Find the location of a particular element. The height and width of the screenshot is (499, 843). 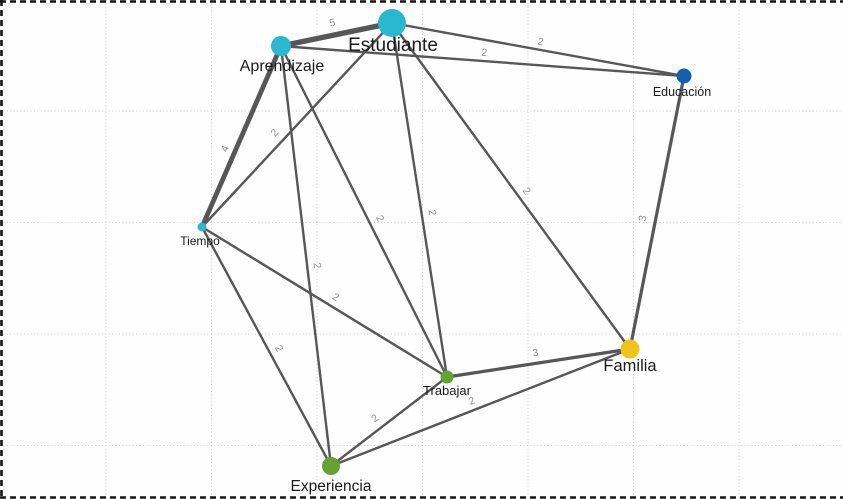

edge-tiempo-estudiante is located at coordinates (297, 125).